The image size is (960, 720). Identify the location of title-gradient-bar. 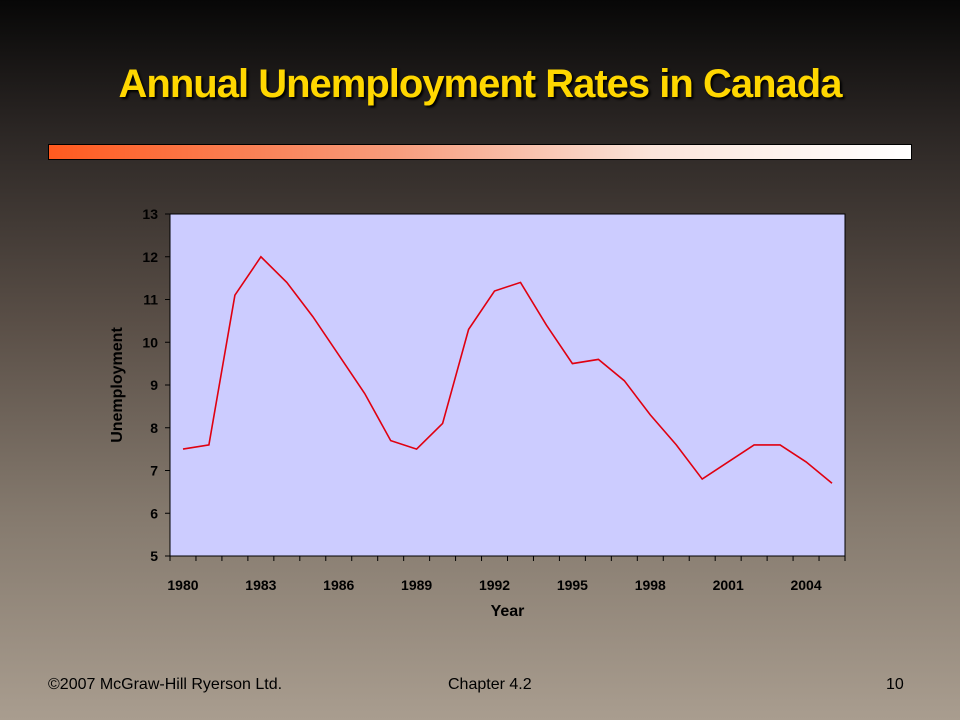
(480, 152).